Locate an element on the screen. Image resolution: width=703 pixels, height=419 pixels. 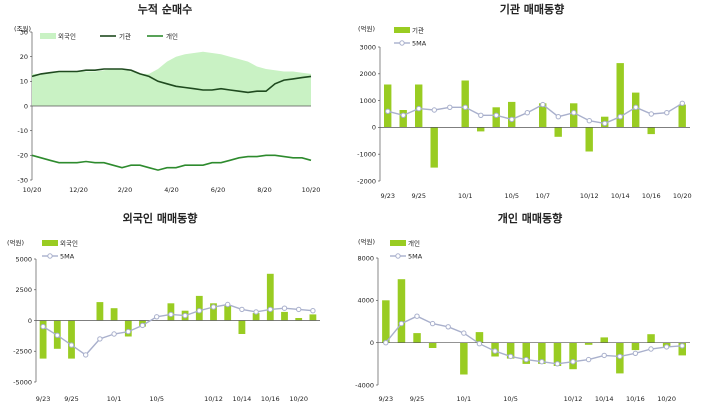
unit-label: (조원) is located at coordinates (22, 28).